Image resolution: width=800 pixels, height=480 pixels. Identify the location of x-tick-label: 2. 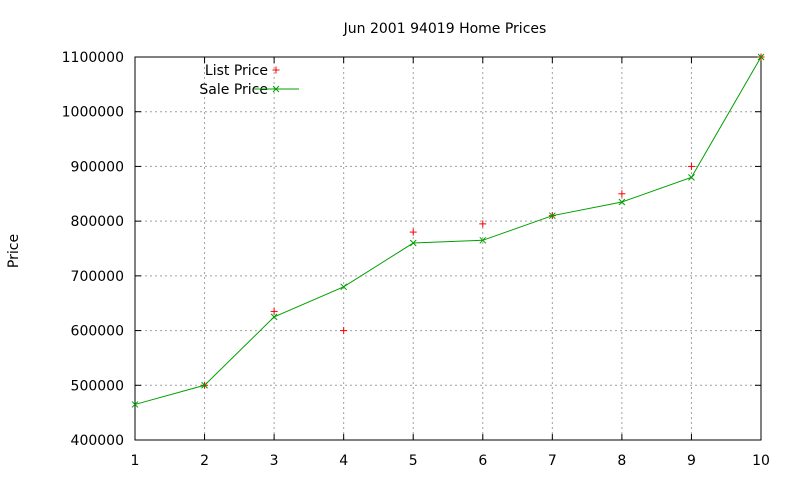
(204, 461).